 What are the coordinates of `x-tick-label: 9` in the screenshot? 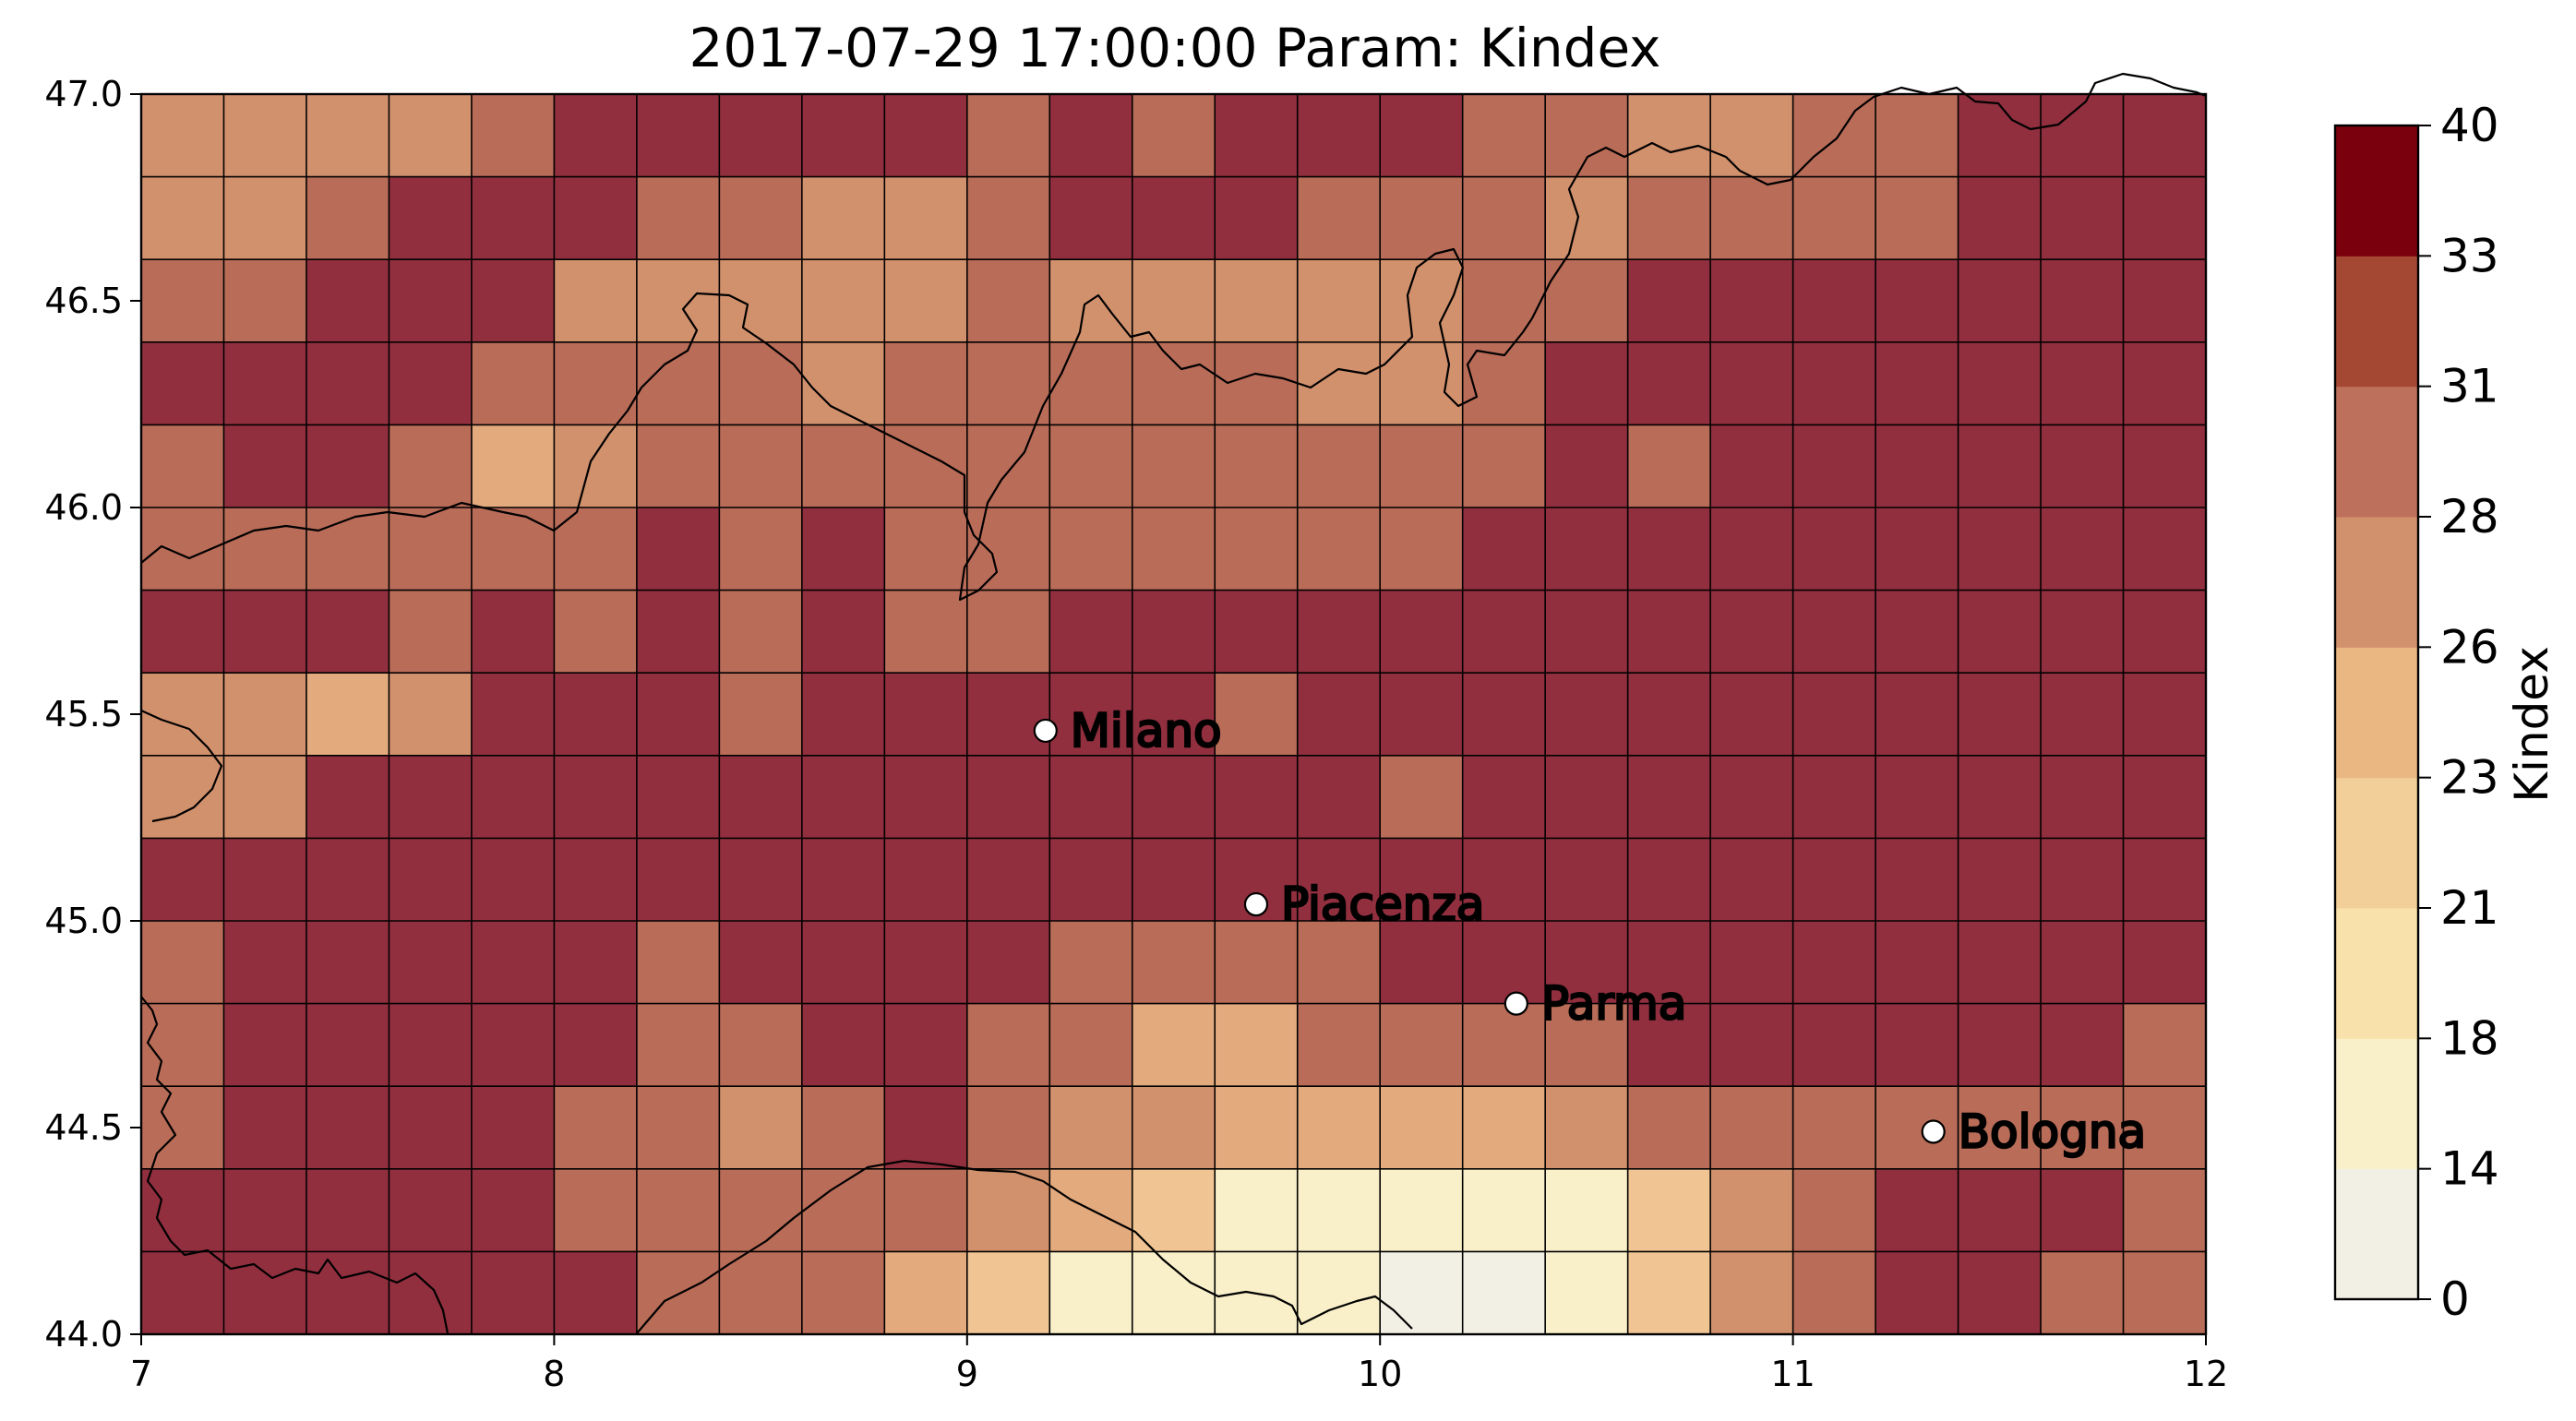 It's located at (967, 1374).